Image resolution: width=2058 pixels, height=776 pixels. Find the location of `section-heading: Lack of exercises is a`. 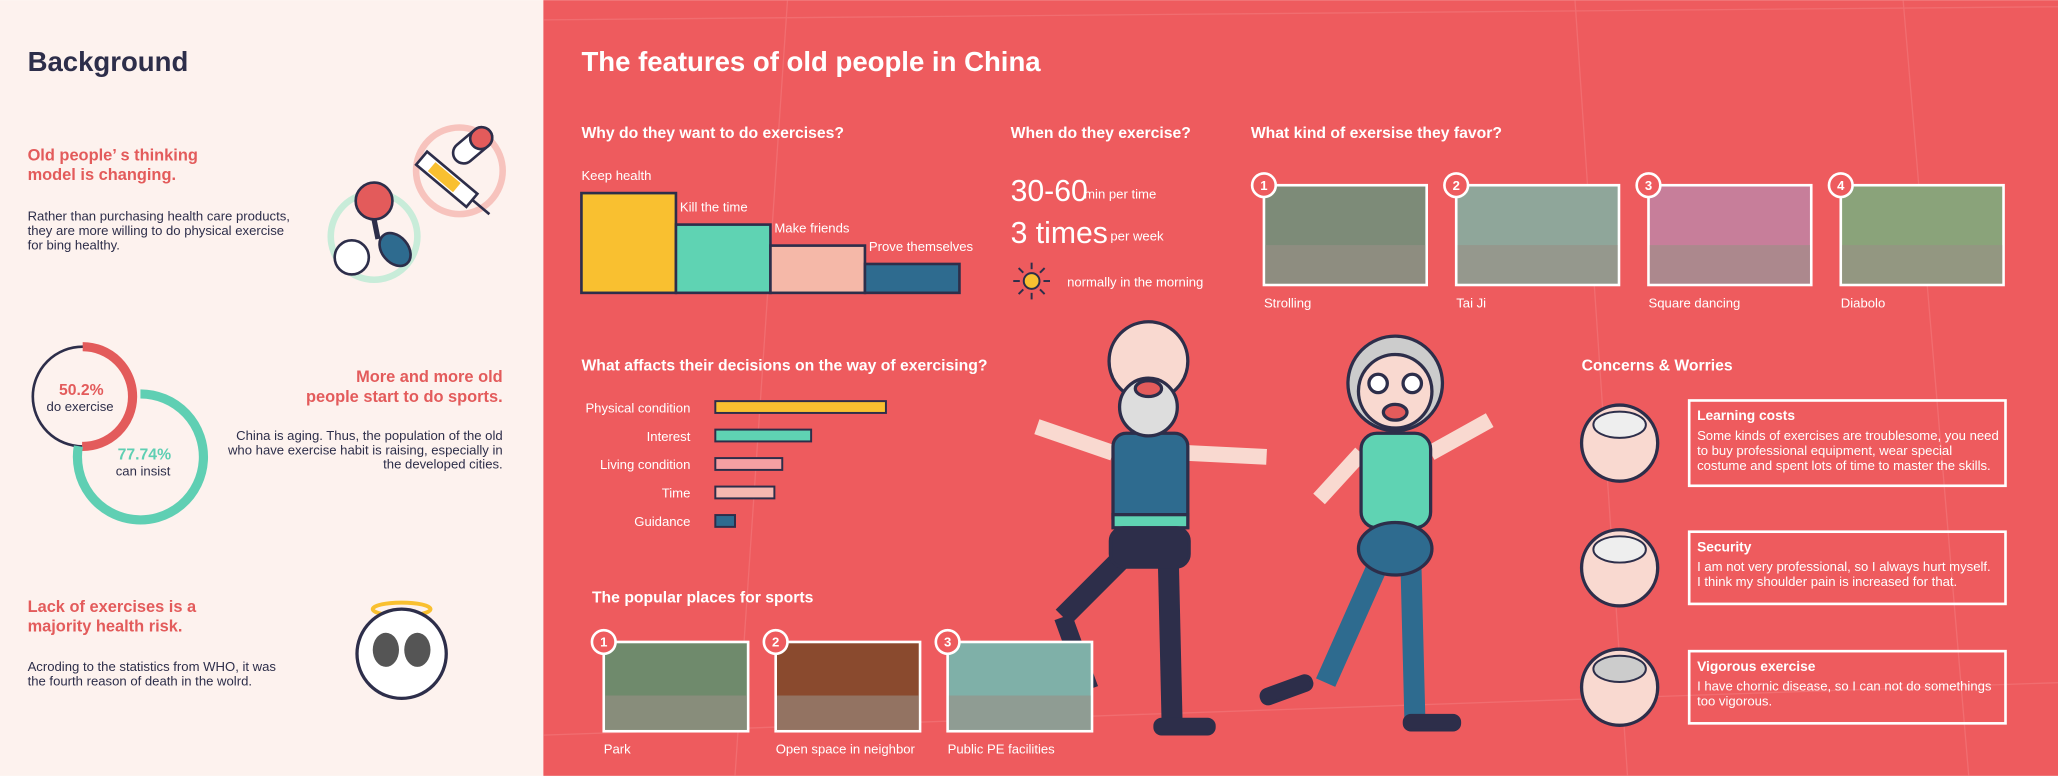

section-heading: Lack of exercises is a is located at coordinates (112, 607).